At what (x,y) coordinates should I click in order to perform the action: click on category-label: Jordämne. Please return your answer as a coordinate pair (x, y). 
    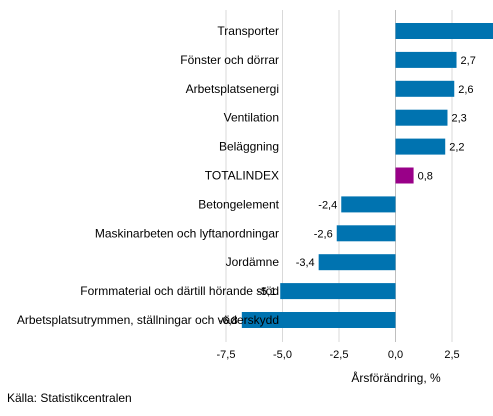
    Looking at the image, I should click on (253, 262).